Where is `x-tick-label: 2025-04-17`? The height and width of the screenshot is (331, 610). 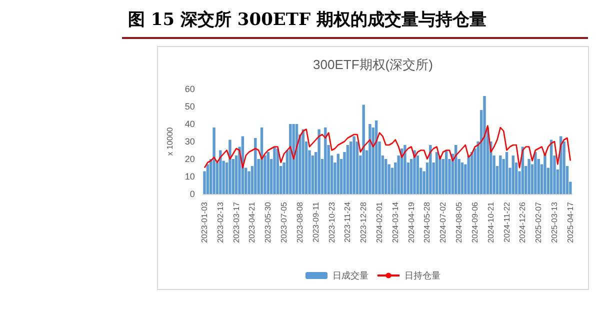 x-tick-label: 2025-04-17 is located at coordinates (570, 222).